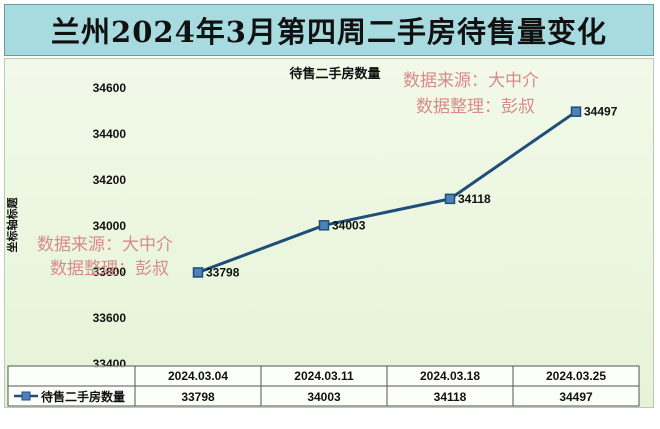 Image resolution: width=660 pixels, height=429 pixels. I want to click on page-title: 兰州2024年3月第四周二手房待售量变化, so click(329, 32).